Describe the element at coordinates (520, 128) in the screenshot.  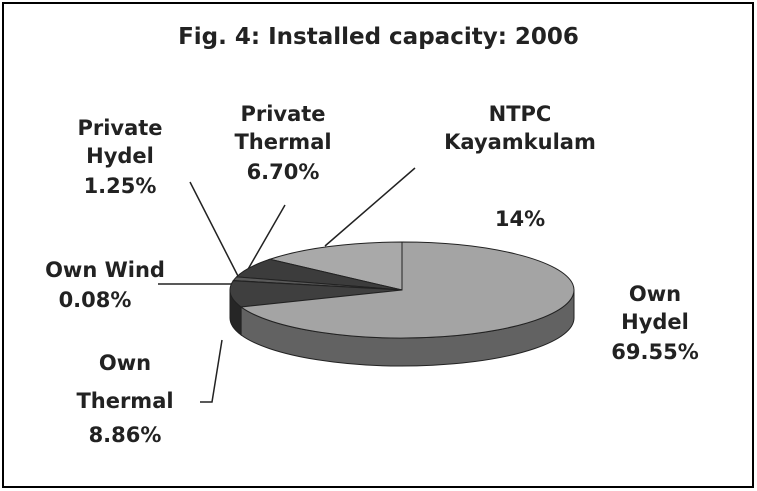
I see `slice-label: NTPC Kayamkulam` at that location.